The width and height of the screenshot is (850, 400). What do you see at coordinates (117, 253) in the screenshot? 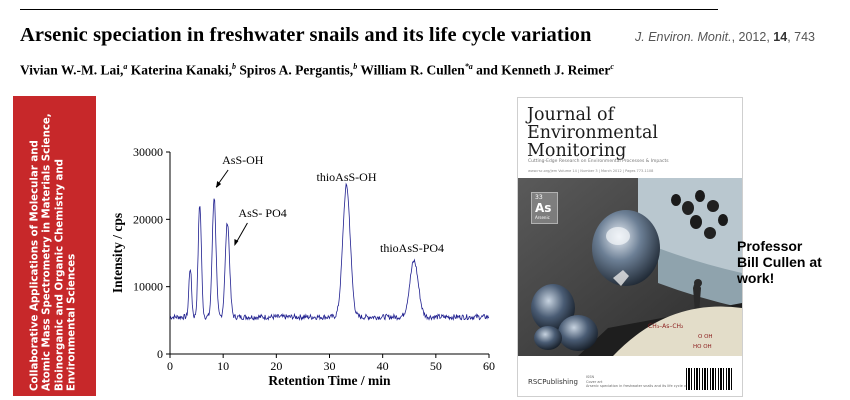
I see `y-axis-label: Intensity / cps` at bounding box center [117, 253].